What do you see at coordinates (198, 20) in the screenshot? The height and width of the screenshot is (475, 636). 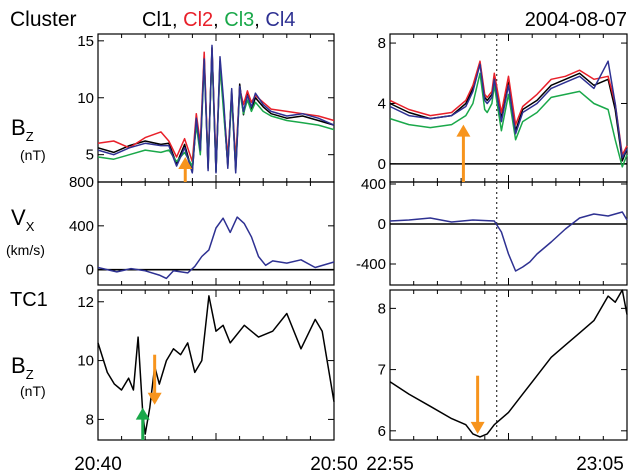 I see `legend-cl2: Cl2` at bounding box center [198, 20].